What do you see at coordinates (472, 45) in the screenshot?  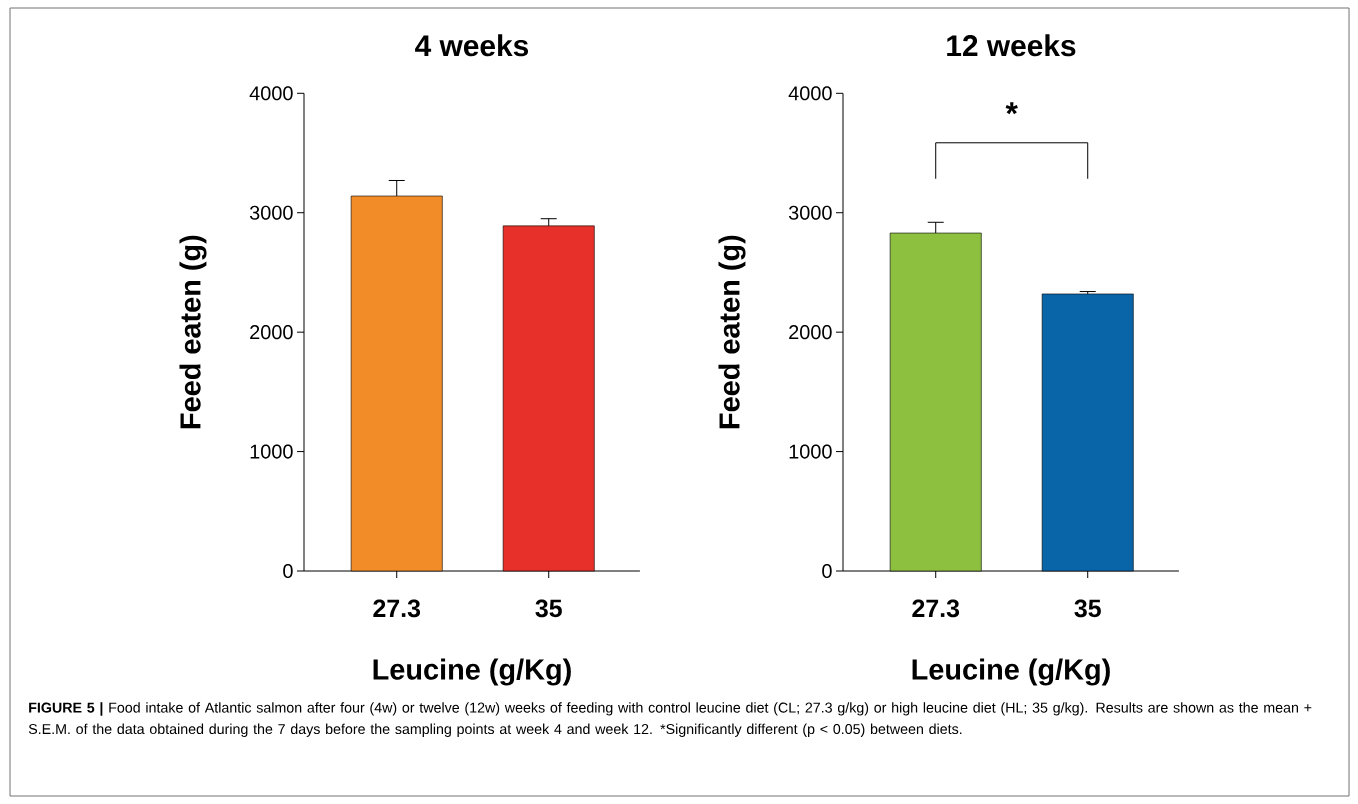 I see `chart-title: 4 weeks` at bounding box center [472, 45].